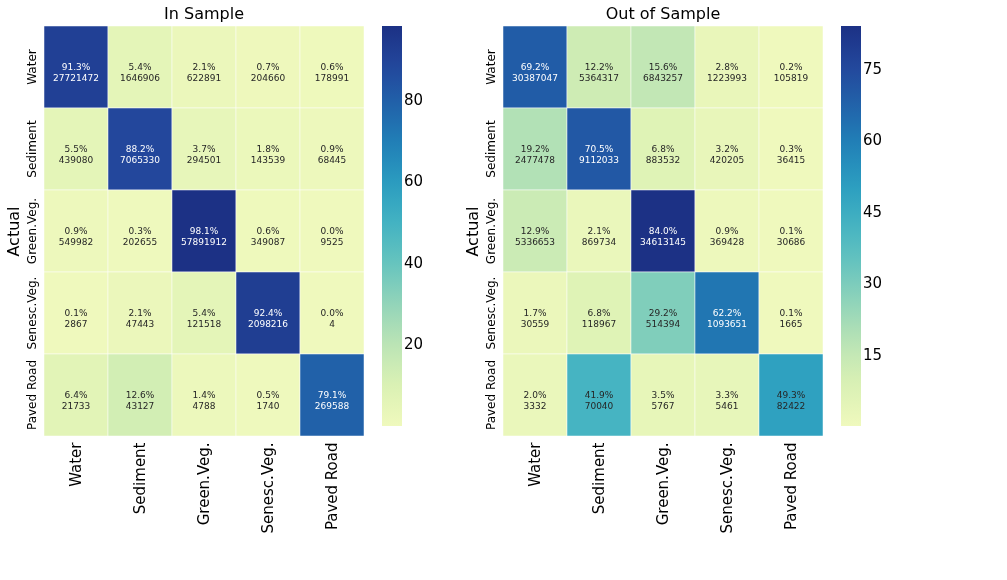 The image size is (1007, 580). Describe the element at coordinates (663, 236) in the screenshot. I see `data-label: 84.0% 34613145` at that location.